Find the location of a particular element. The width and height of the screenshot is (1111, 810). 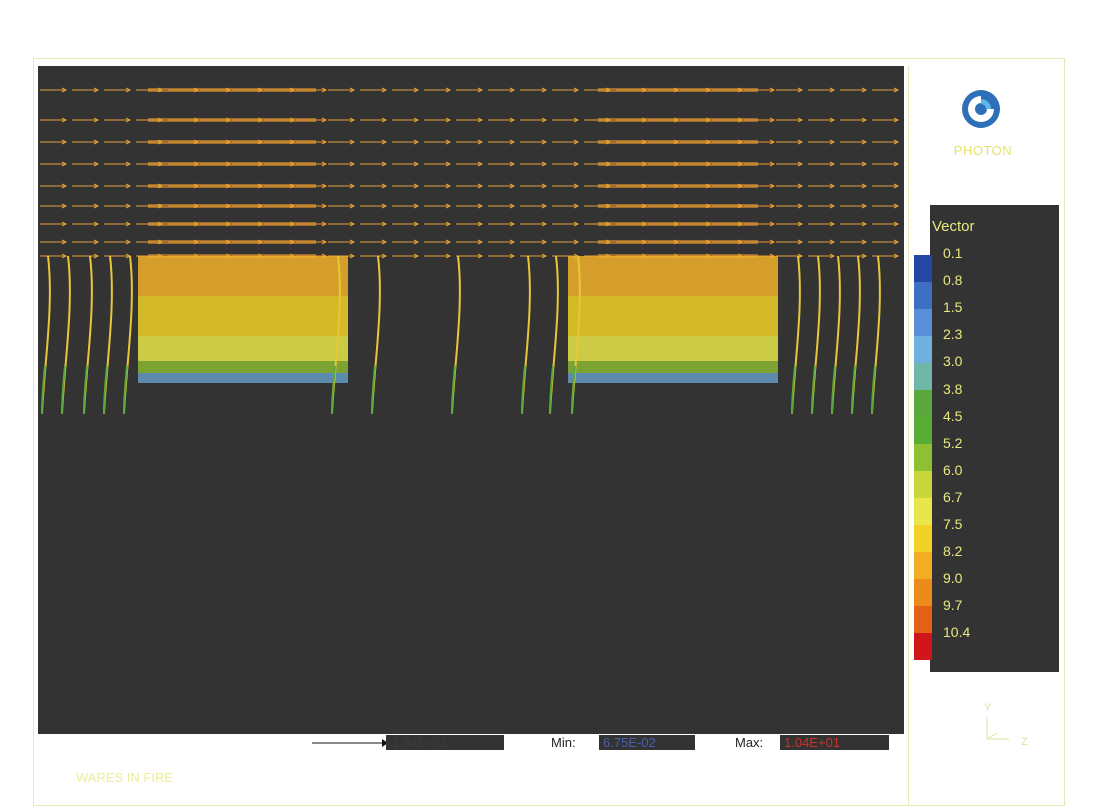

legend-tick-label: 6.7 is located at coordinates (953, 496).